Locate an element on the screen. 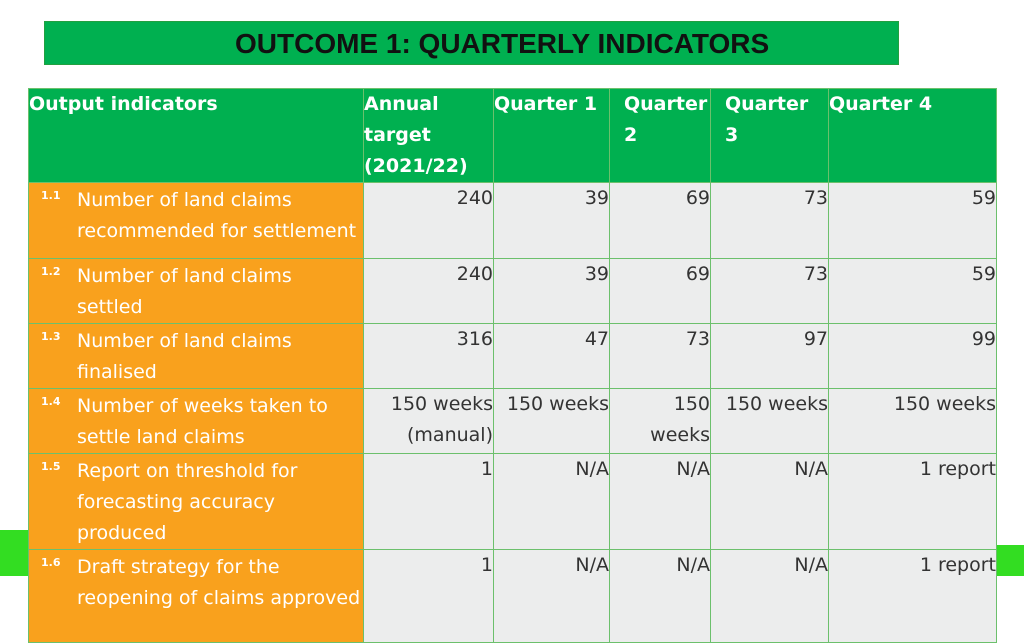 The width and height of the screenshot is (1024, 643). annual-target-cell: 316 is located at coordinates (428, 356).